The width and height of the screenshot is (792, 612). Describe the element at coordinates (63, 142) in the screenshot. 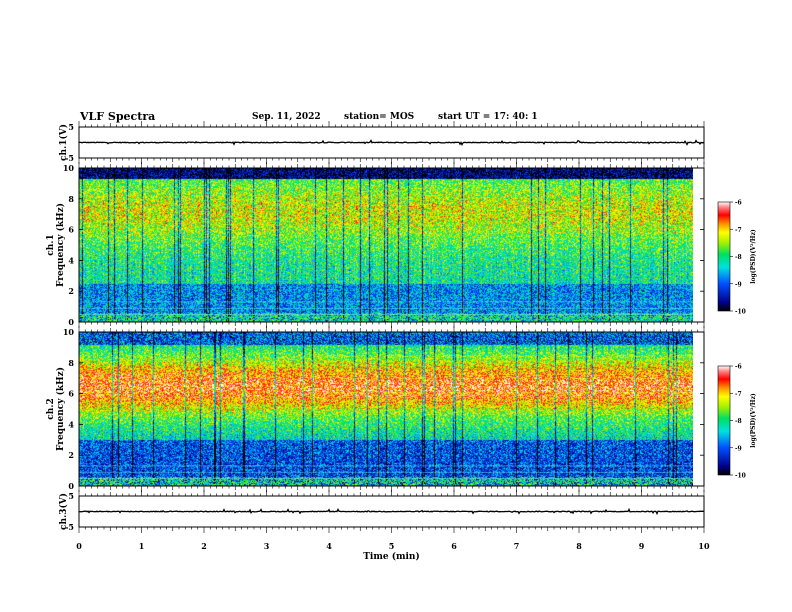

I see `y-axis-voltage-label: ch.1(V)` at that location.